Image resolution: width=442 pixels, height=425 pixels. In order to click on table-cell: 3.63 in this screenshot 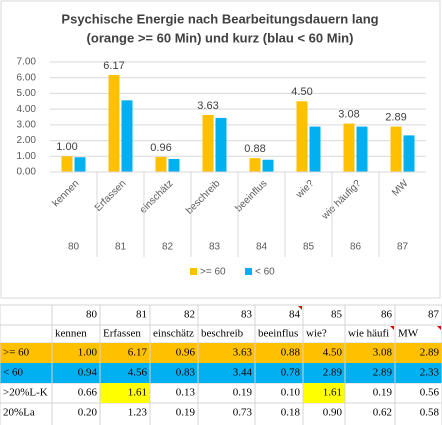, I will do `click(243, 353)`.